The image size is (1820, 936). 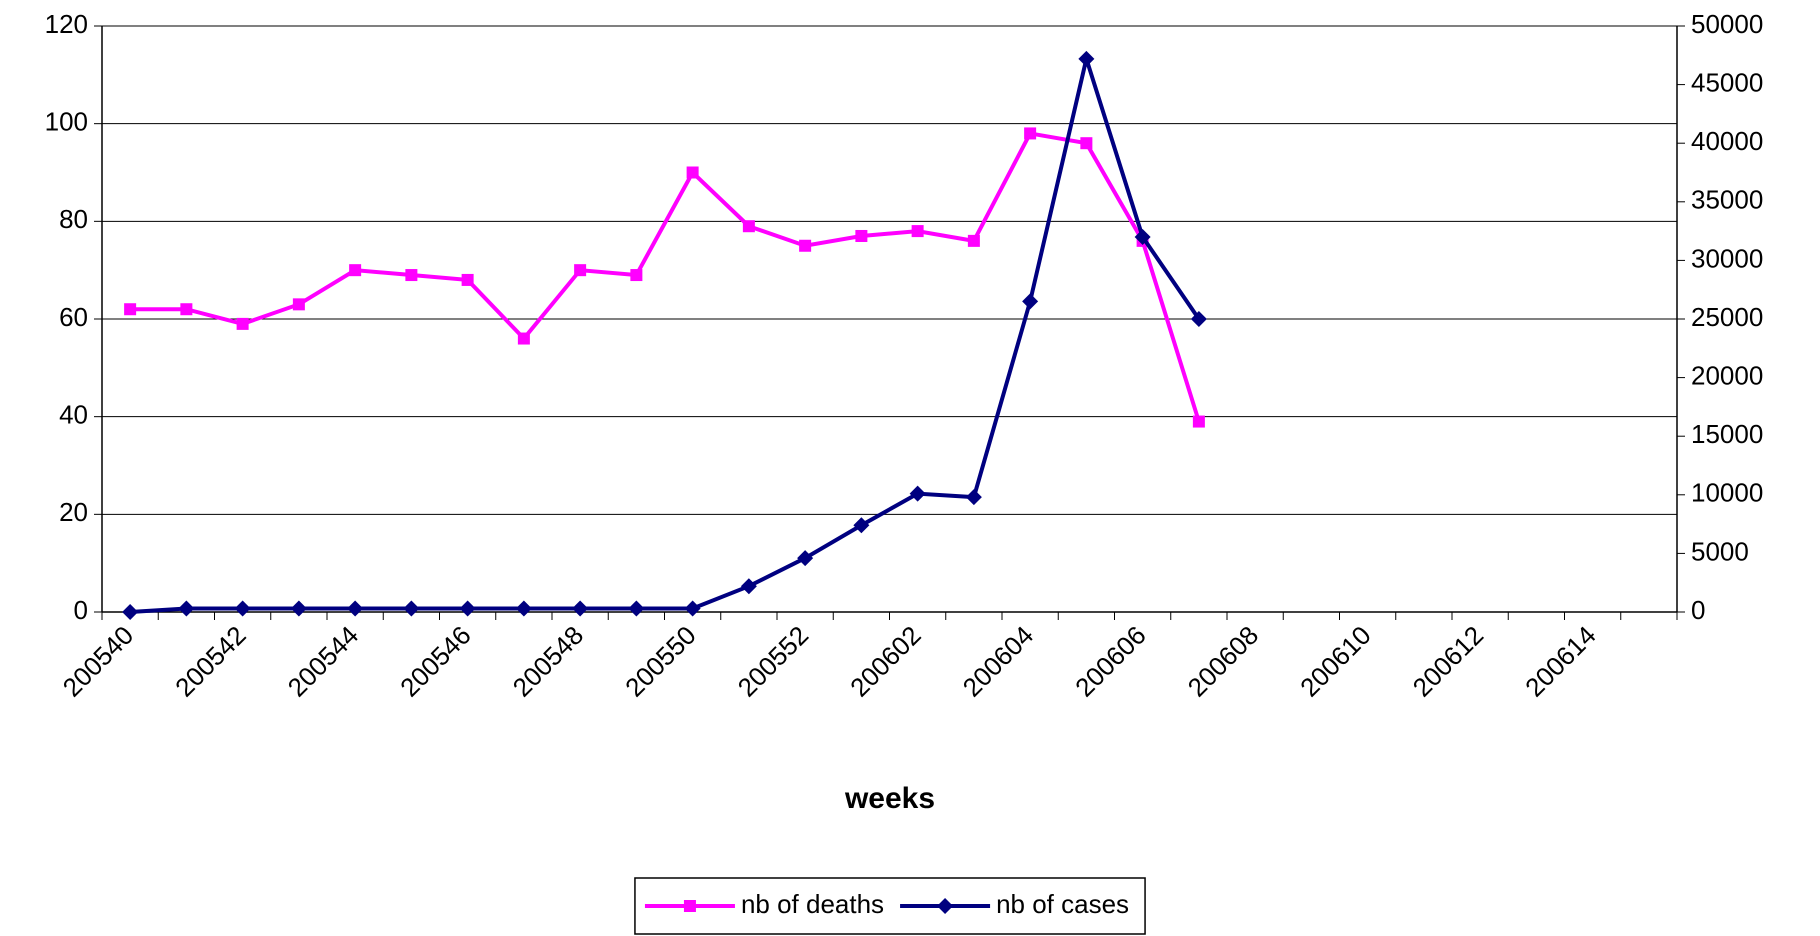 I want to click on y2-tick-label: 10000, so click(x=1727, y=493).